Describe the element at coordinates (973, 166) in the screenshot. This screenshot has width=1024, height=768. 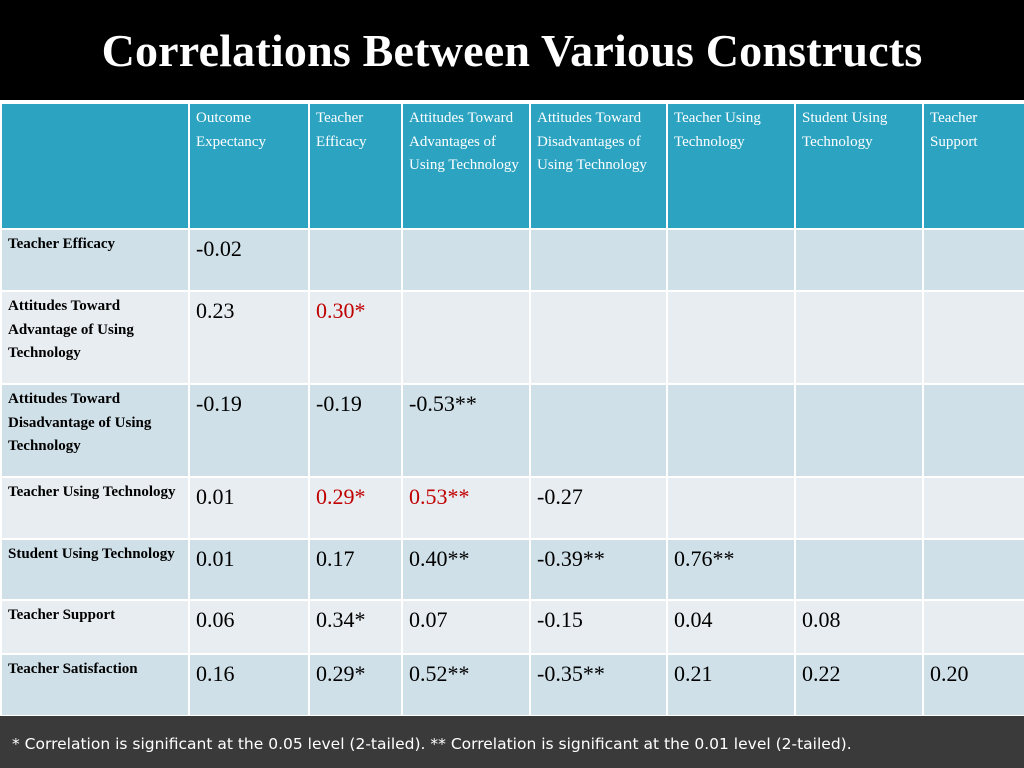
I see `column-header: Teacher Support` at that location.